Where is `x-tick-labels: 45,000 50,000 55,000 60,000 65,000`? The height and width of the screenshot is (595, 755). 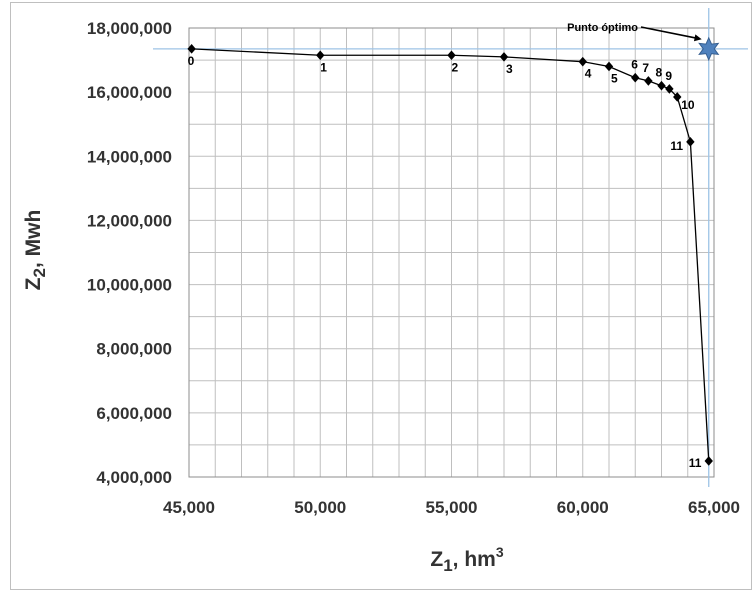 x-tick-labels: 45,000 50,000 55,000 60,000 65,000 is located at coordinates (451, 507).